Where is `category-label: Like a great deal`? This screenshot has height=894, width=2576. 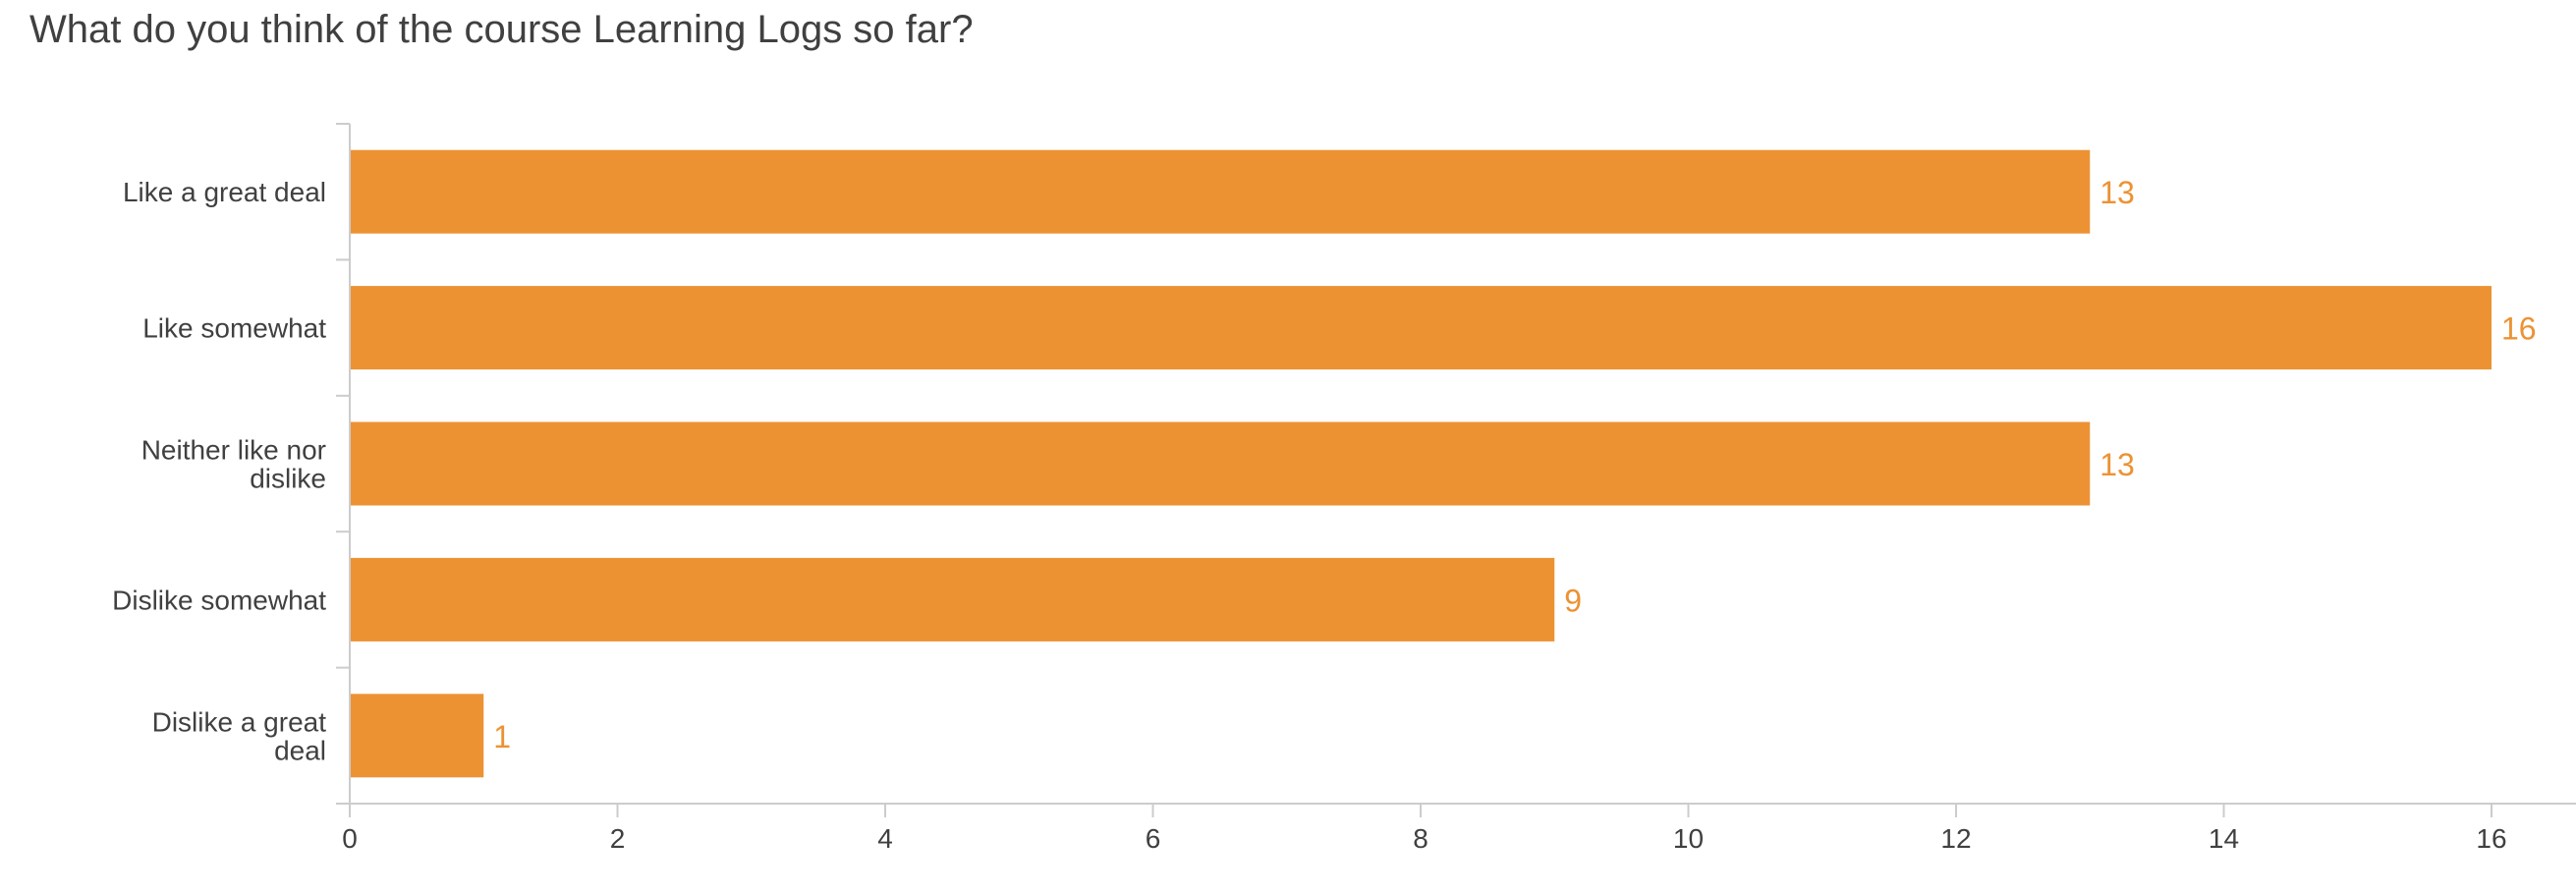
category-label: Like a great deal is located at coordinates (224, 192).